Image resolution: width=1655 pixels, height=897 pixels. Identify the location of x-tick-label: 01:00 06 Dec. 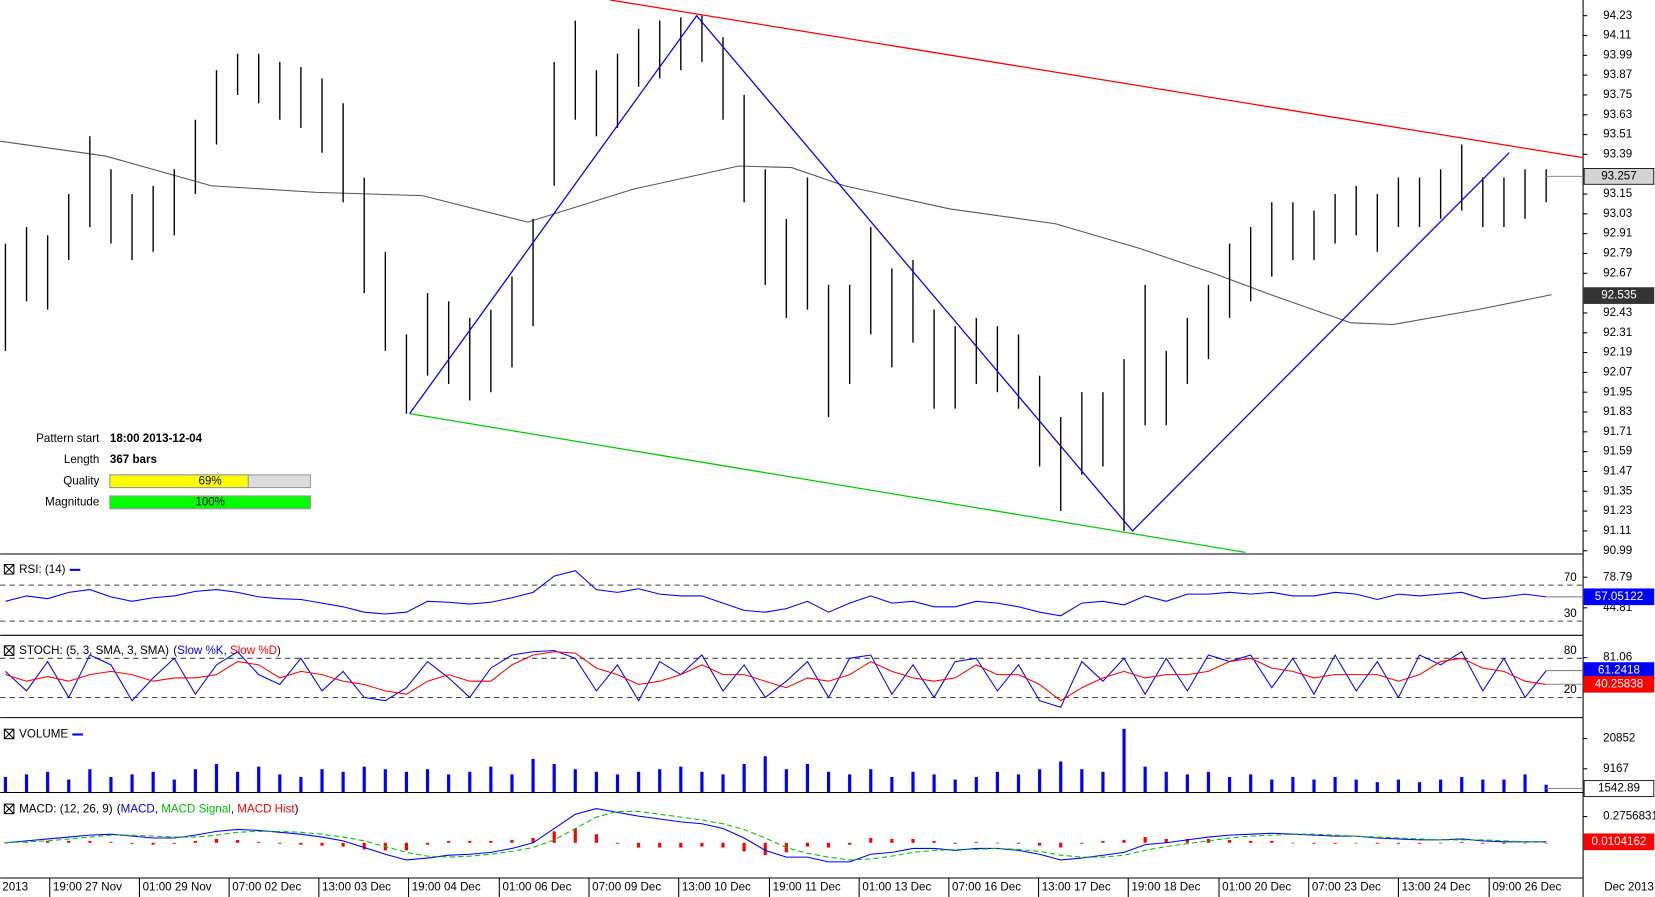
(536, 887).